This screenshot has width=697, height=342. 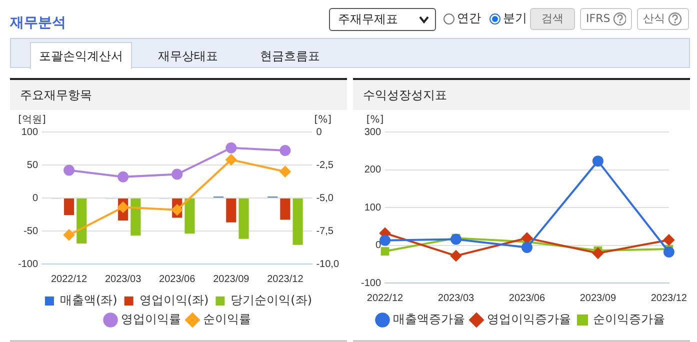 I want to click on y2-tick-label: -10,0, so click(x=328, y=264).